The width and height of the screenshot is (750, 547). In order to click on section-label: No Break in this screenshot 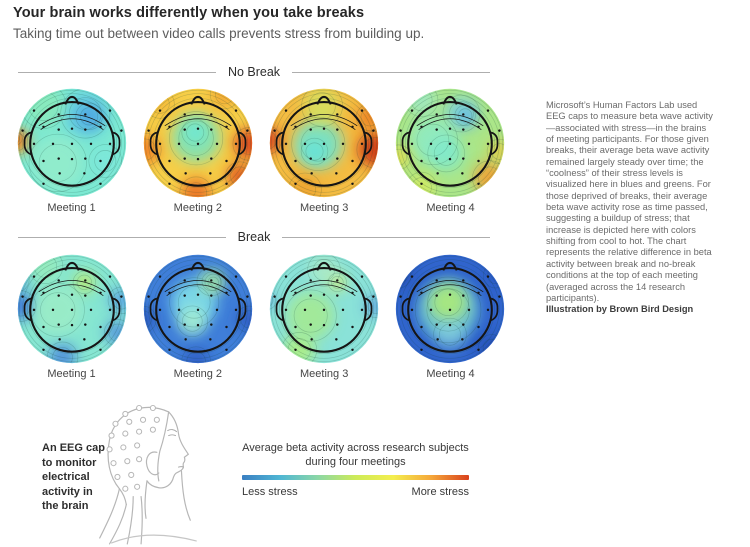, I will do `click(254, 72)`.